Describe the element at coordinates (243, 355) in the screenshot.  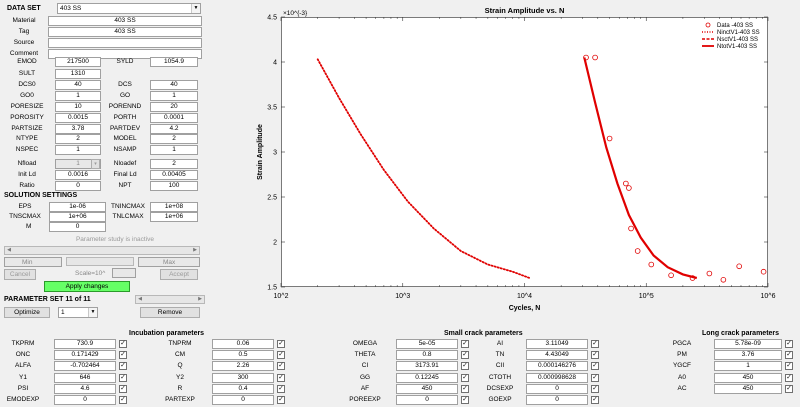
I see `incubation-input-1-1: 0.5` at that location.